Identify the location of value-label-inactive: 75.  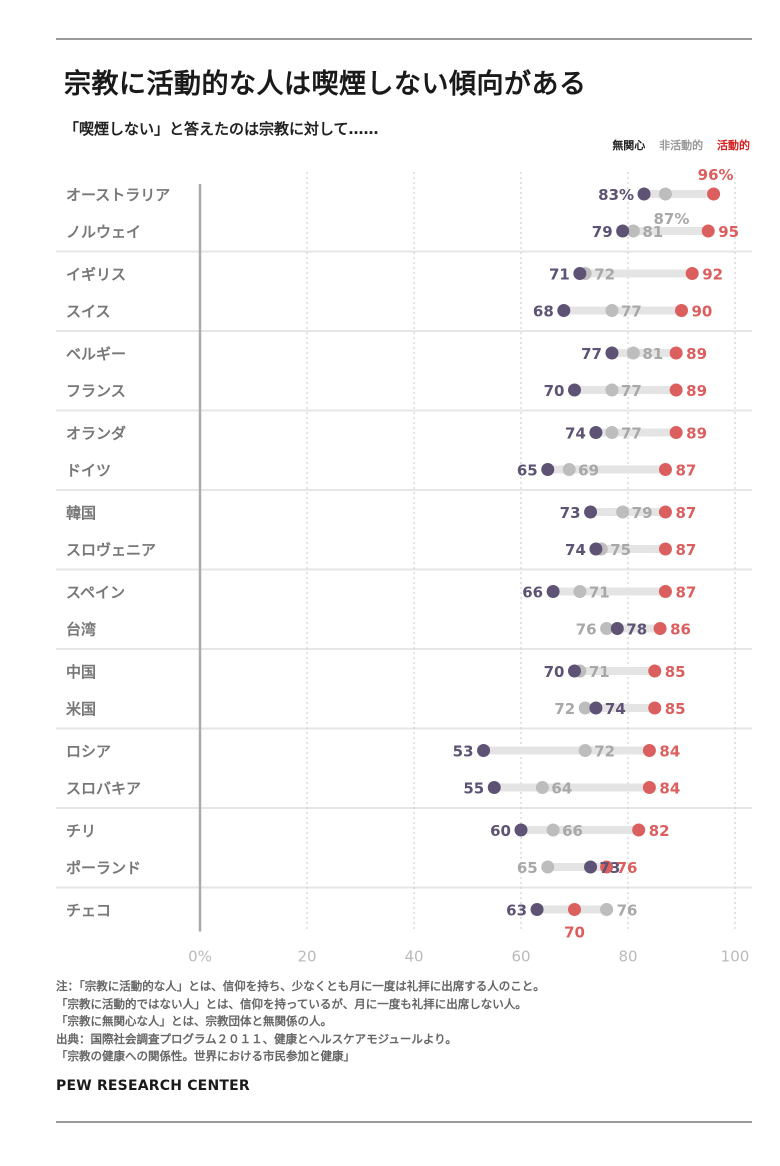
(620, 550).